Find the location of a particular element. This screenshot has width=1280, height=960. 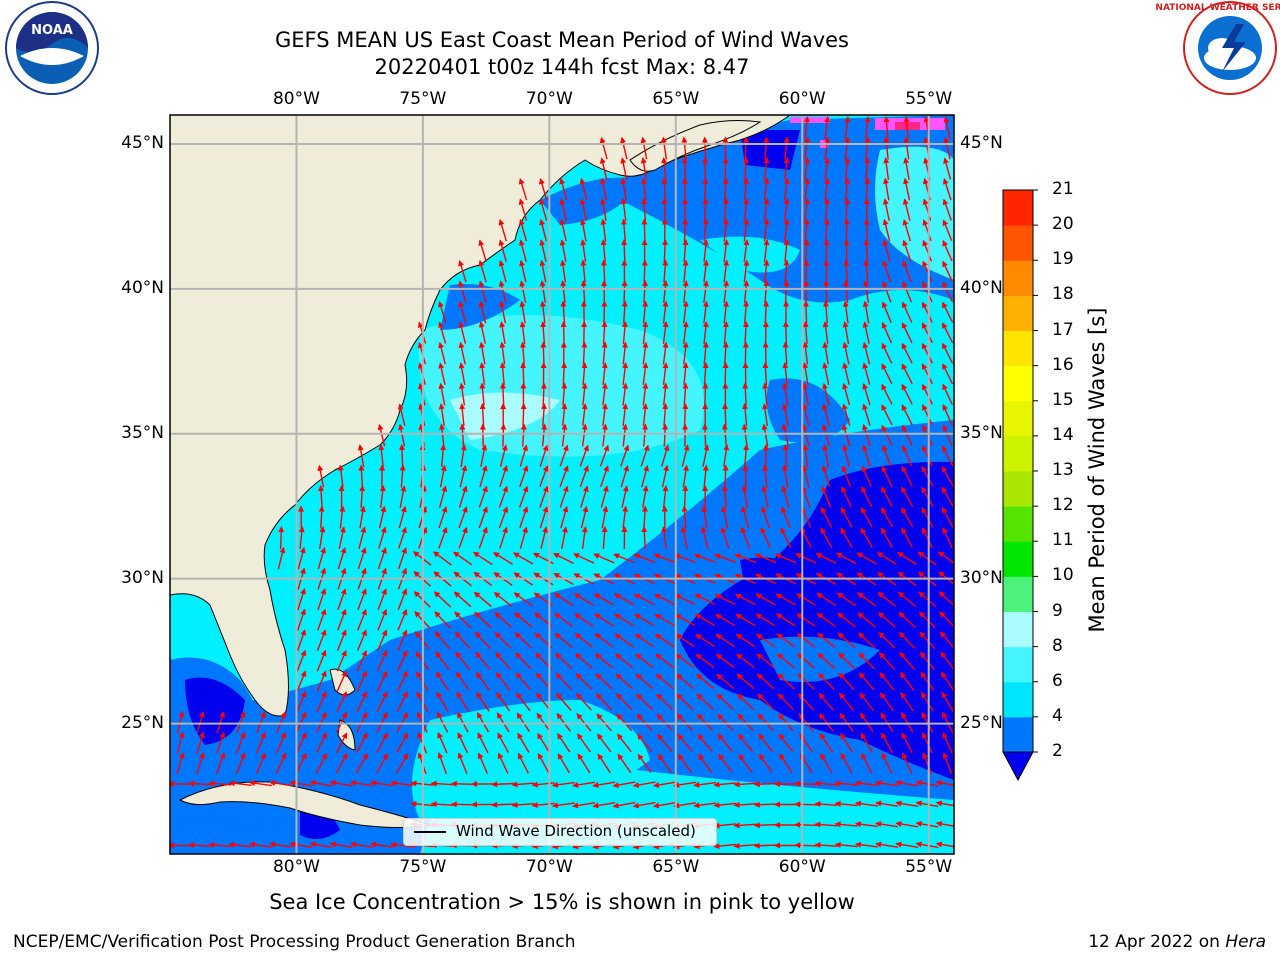

lon-label-bottom-5: 55°W is located at coordinates (929, 867).